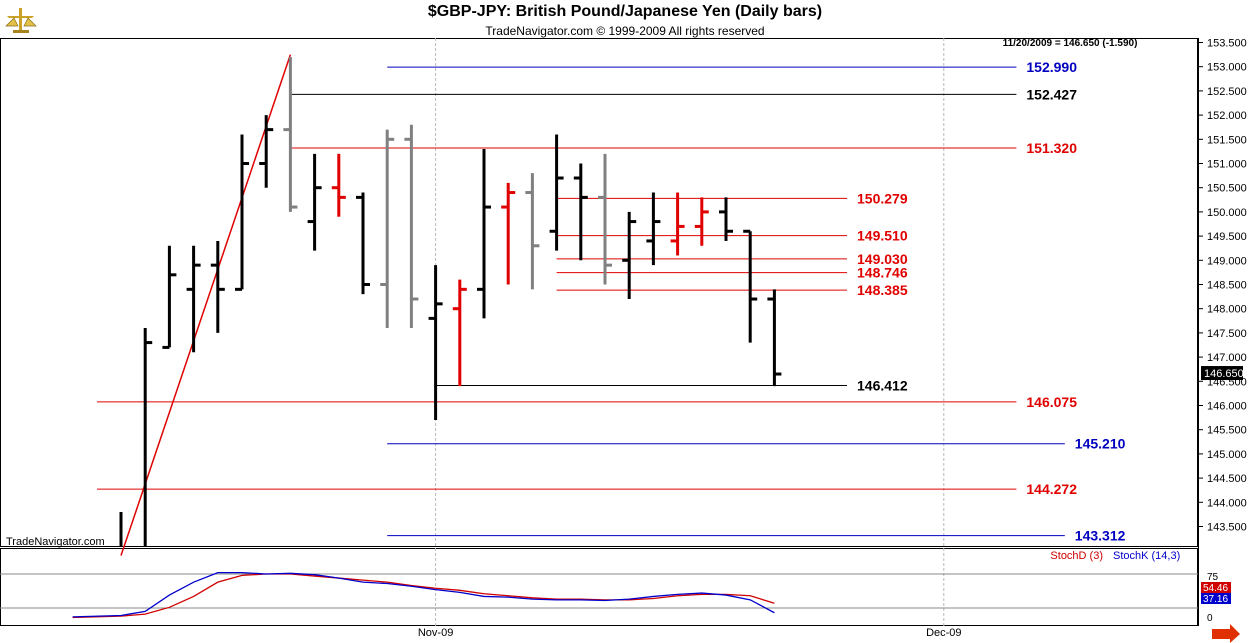  What do you see at coordinates (1227, 407) in the screenshot?
I see `y-tick-label: 146.000` at bounding box center [1227, 407].